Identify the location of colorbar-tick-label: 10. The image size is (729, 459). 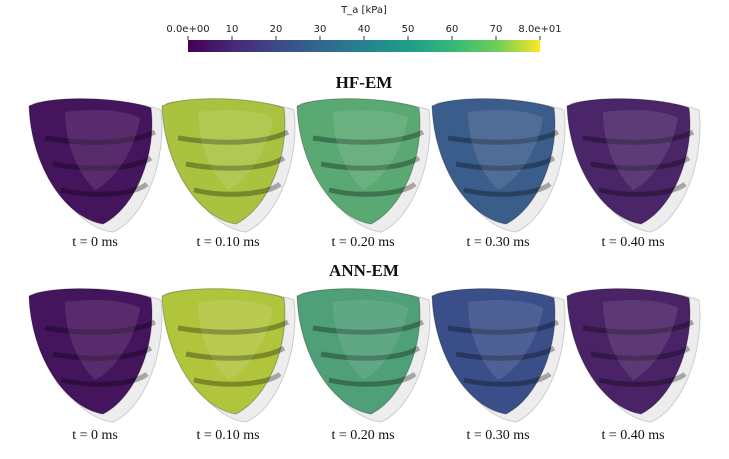
(232, 29).